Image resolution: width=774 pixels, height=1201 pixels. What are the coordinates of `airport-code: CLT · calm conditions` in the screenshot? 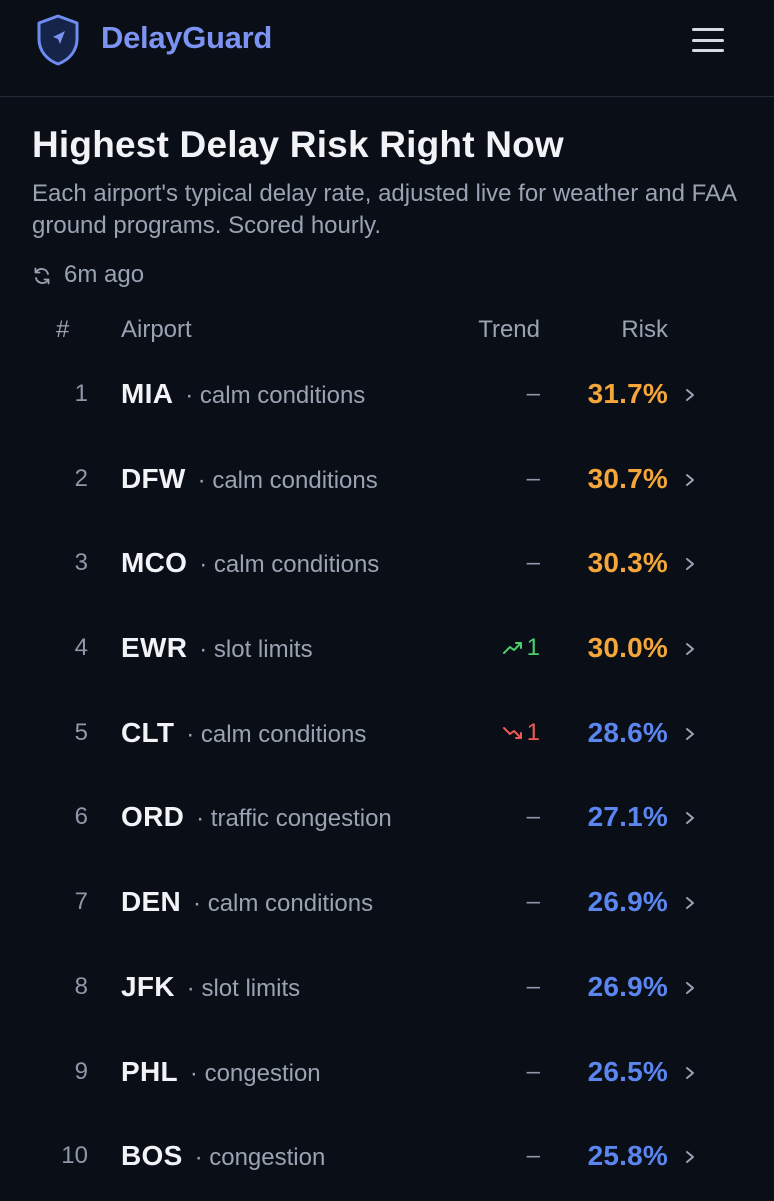 It's located at (243, 733).